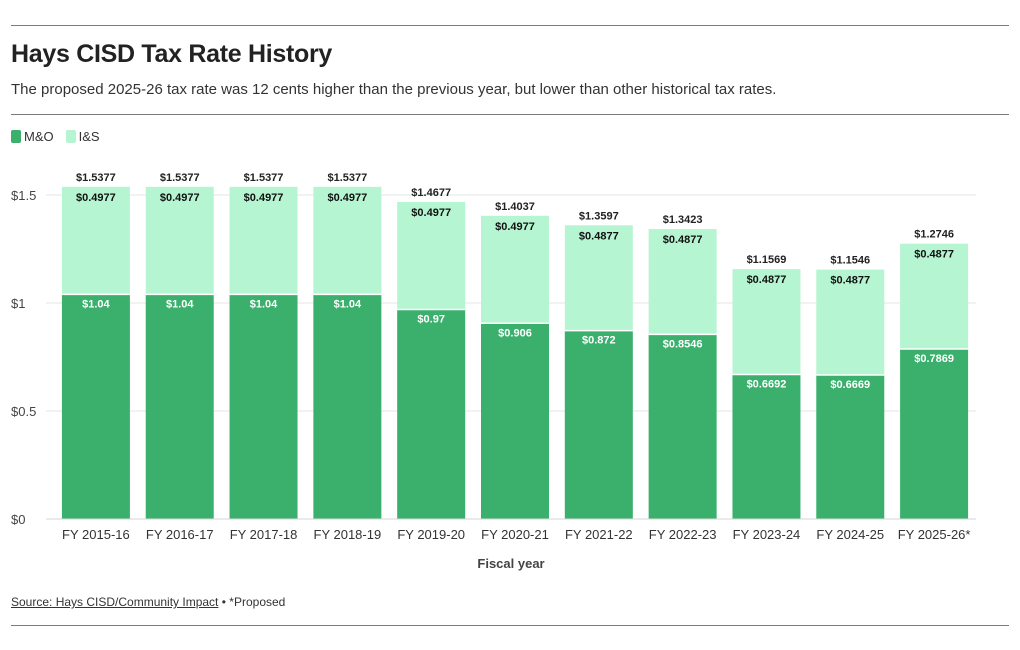 This screenshot has width=1020, height=650. Describe the element at coordinates (264, 534) in the screenshot. I see `x-tick-label: FY 2017-18` at that location.